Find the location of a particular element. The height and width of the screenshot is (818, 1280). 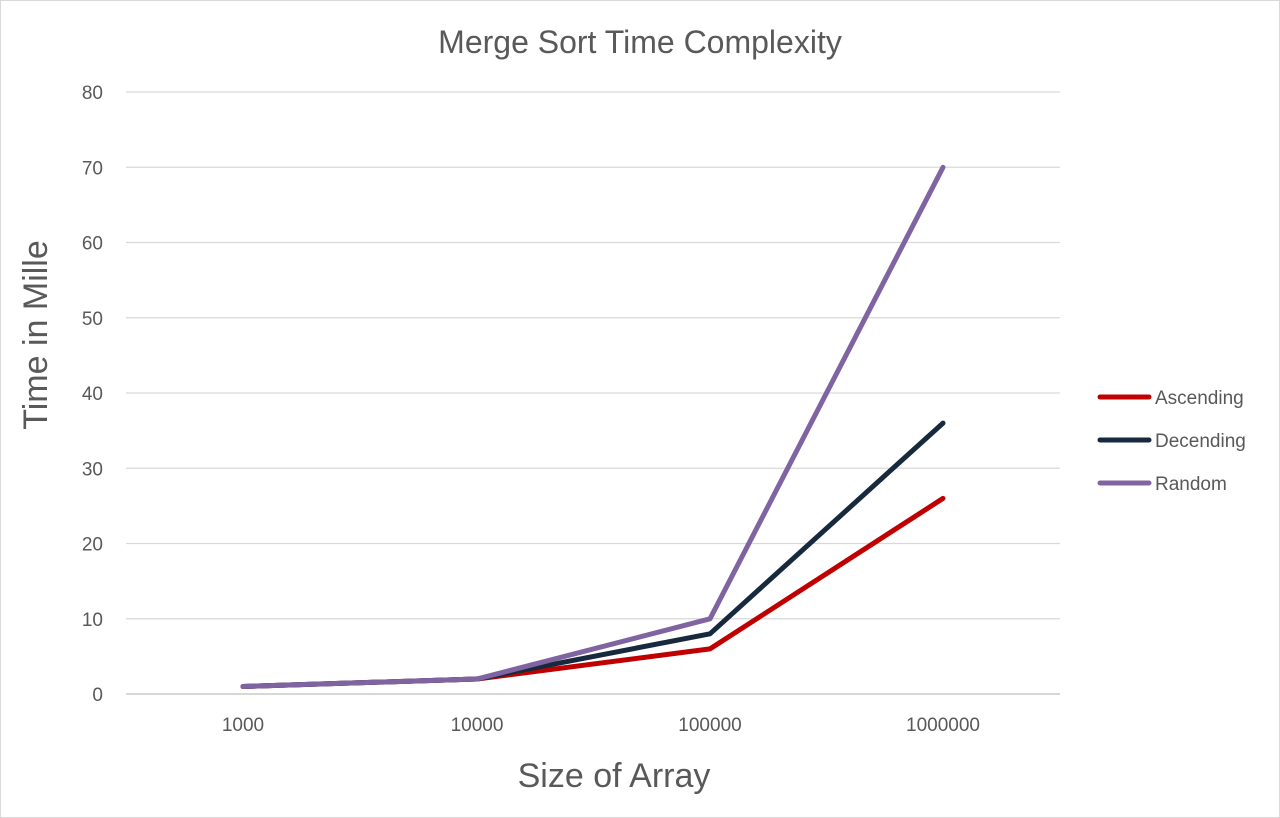

x-tick-label: 10000 is located at coordinates (477, 725).